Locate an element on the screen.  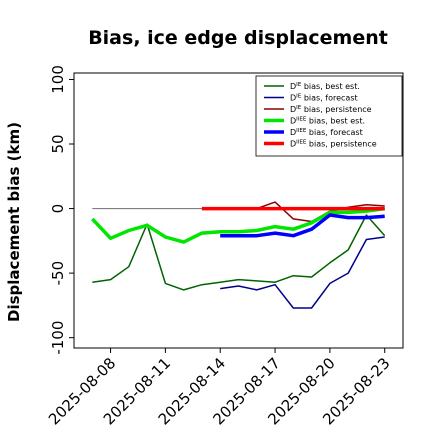
legend-entry-5: DIIEE bias, persistence is located at coordinates (333, 144).